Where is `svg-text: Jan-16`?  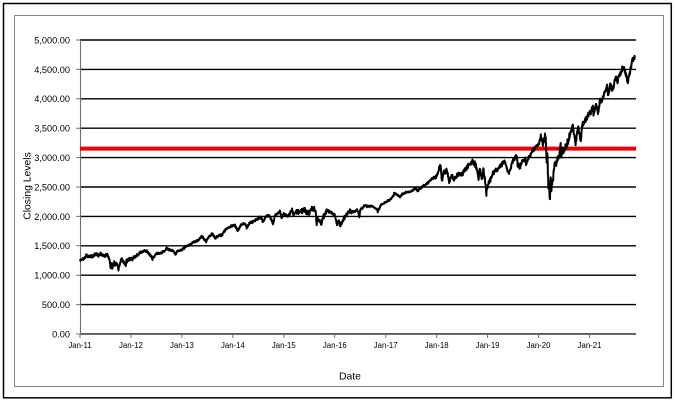 svg-text: Jan-16 is located at coordinates (335, 345).